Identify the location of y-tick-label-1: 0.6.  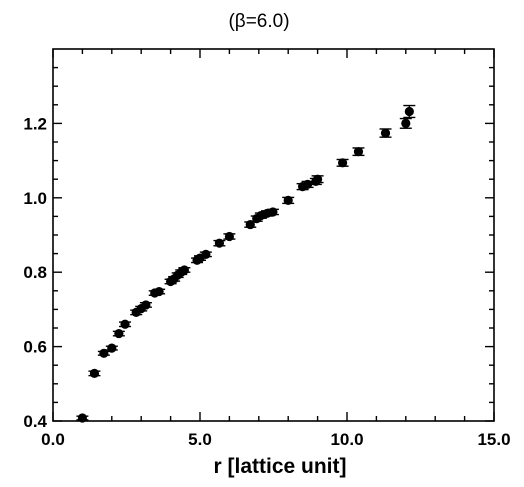
(35, 347).